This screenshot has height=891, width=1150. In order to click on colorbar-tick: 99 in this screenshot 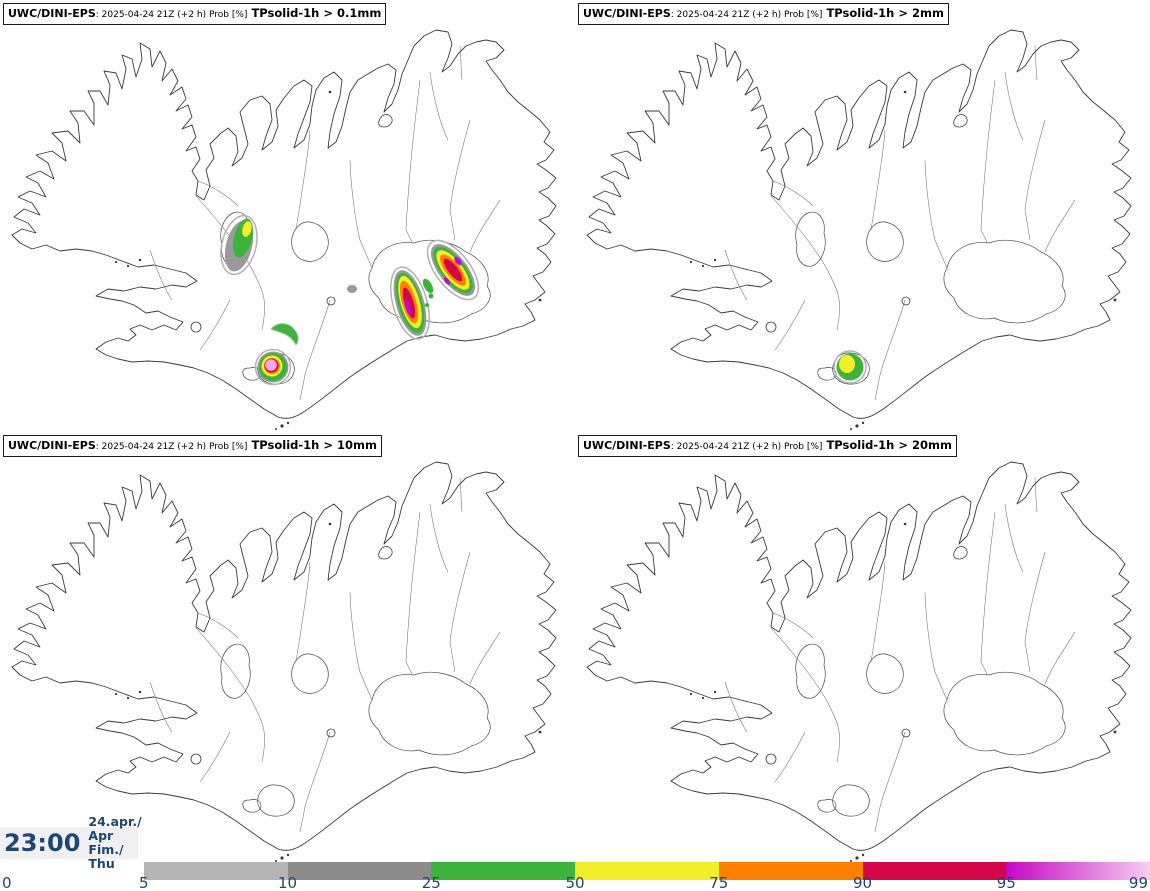, I will do `click(1138, 882)`.